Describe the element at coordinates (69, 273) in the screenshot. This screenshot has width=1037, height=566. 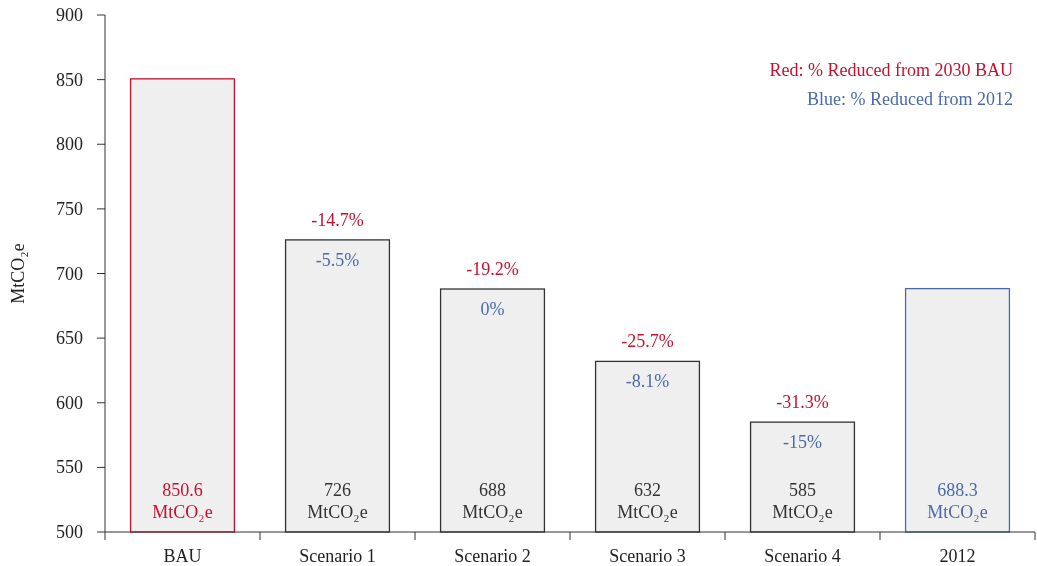
I see `y-tick-label: 700` at that location.